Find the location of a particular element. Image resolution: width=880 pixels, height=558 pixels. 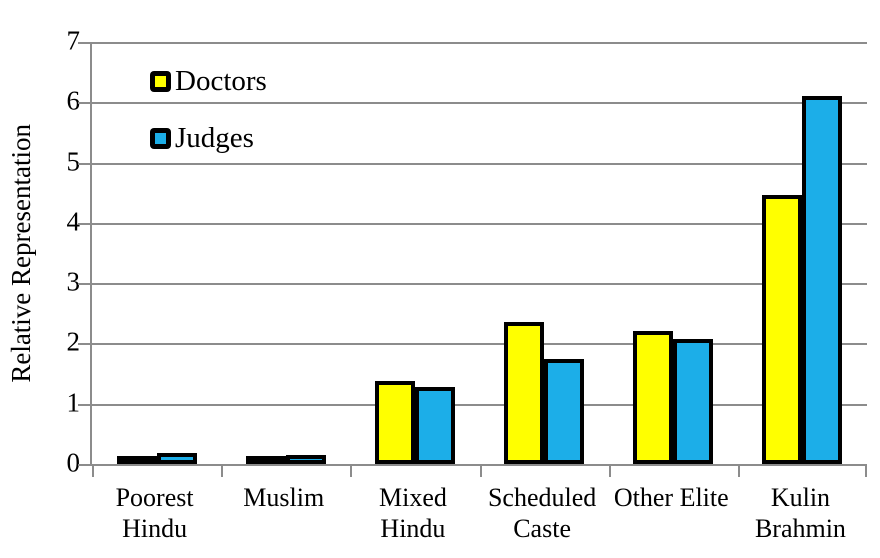

y-axis-title: Relative Representation is located at coordinates (20, 253).